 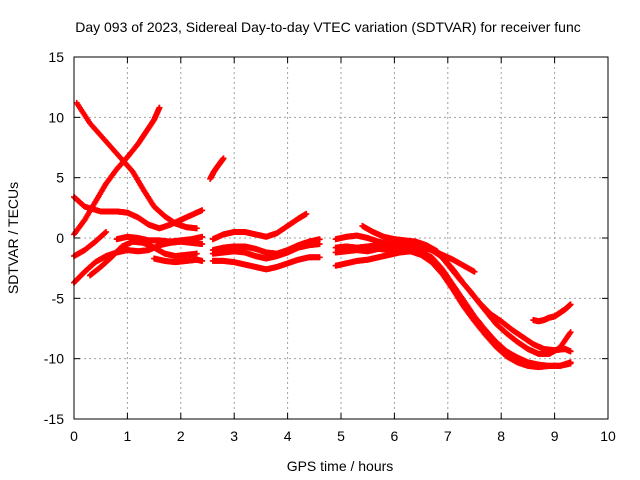 What do you see at coordinates (56, 117) in the screenshot?
I see `y-tick-label: 10` at bounding box center [56, 117].